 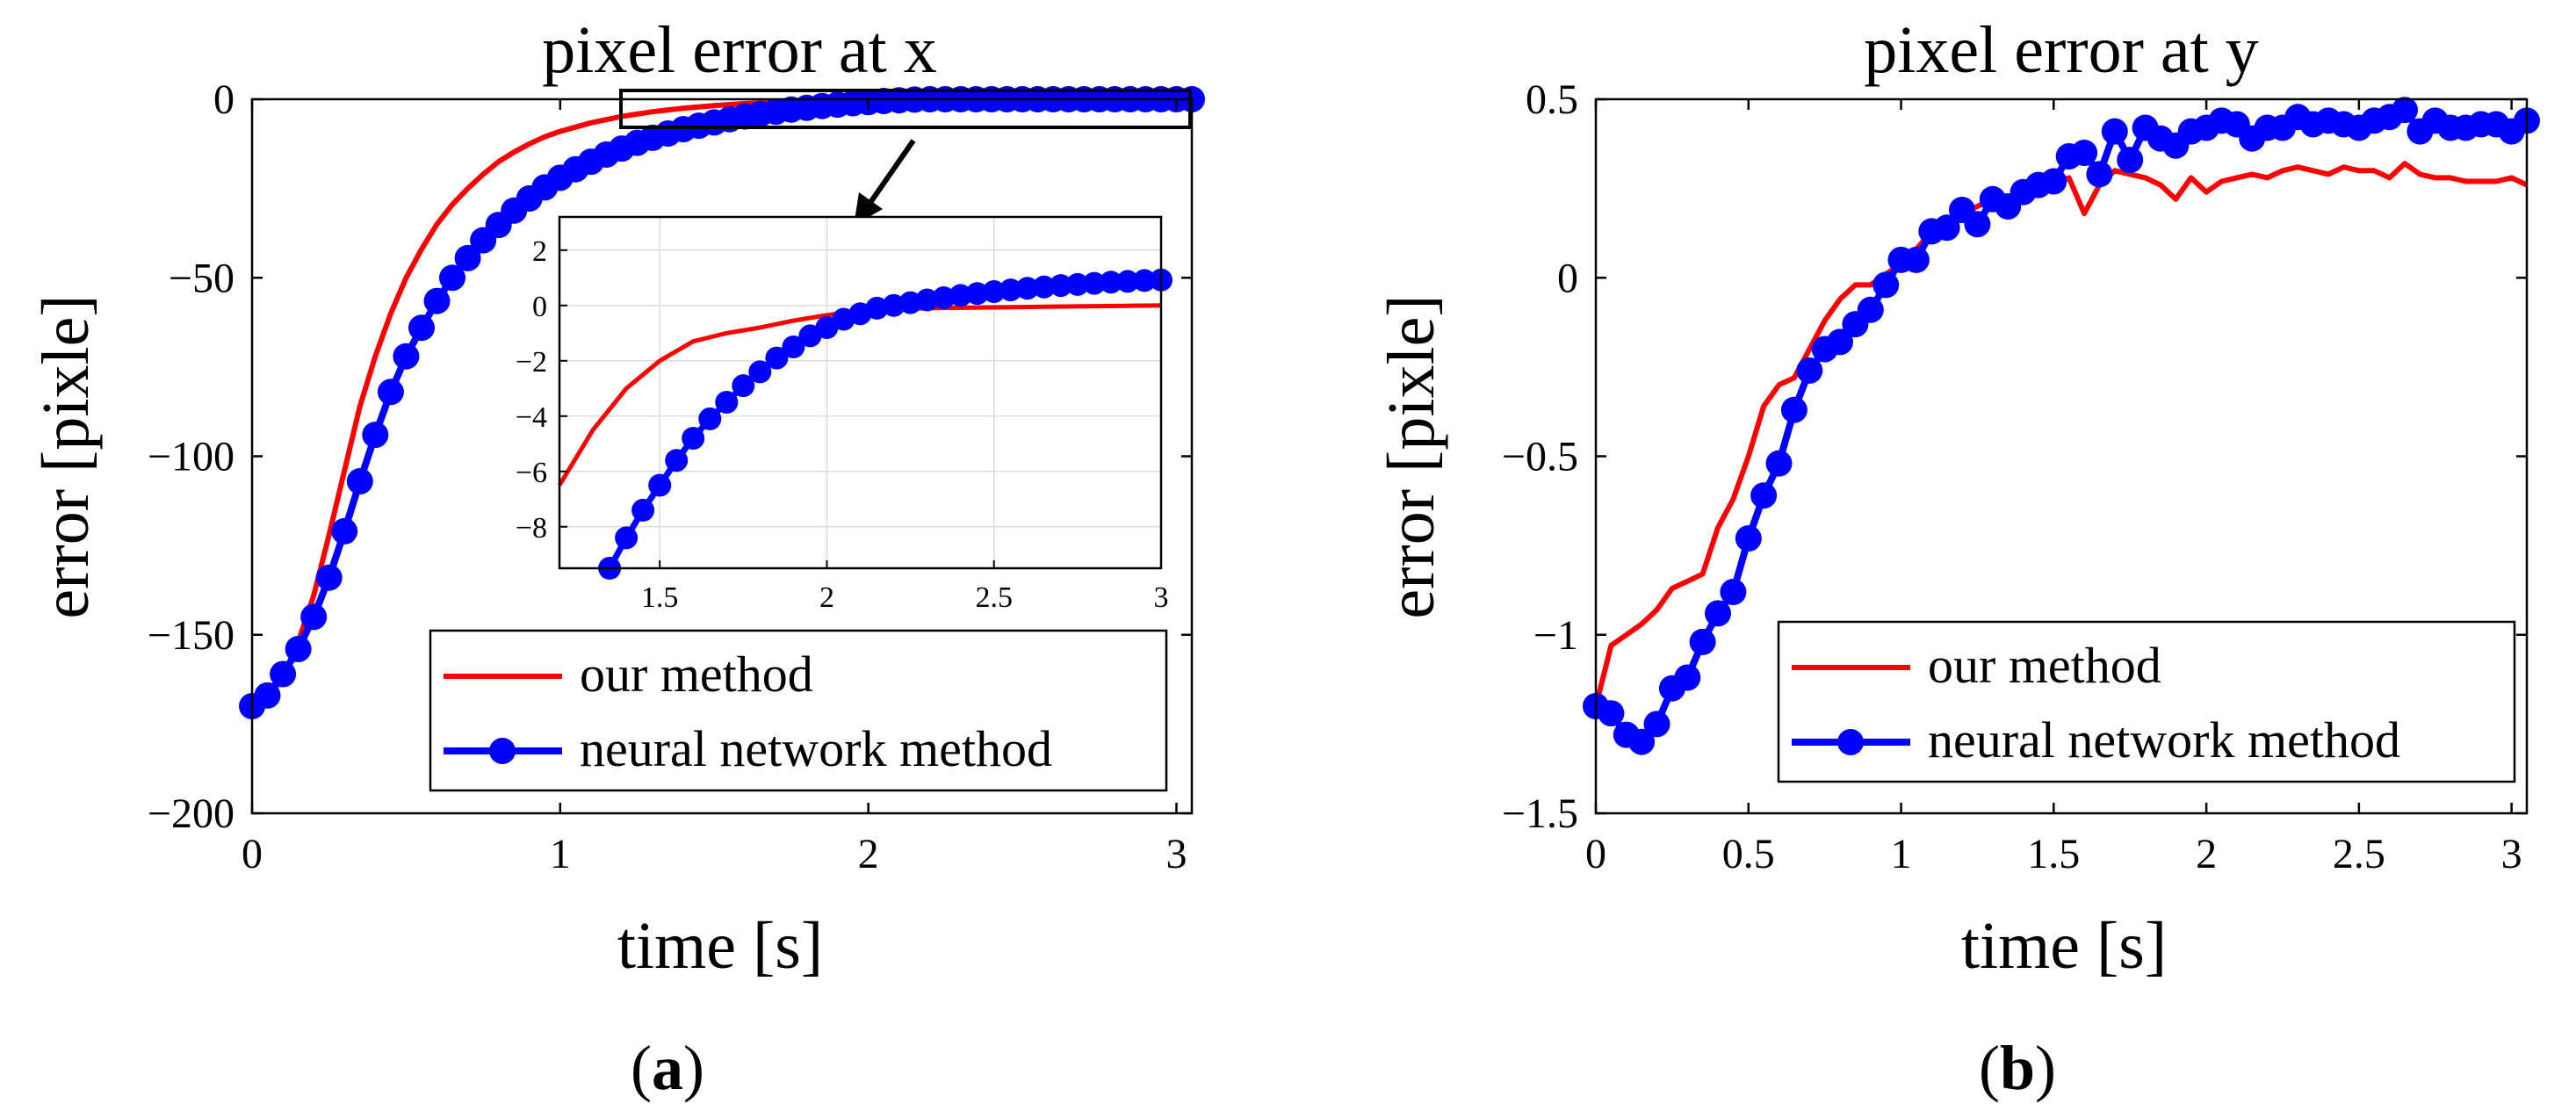 I want to click on a-ytick-label: 0, so click(x=224, y=99).